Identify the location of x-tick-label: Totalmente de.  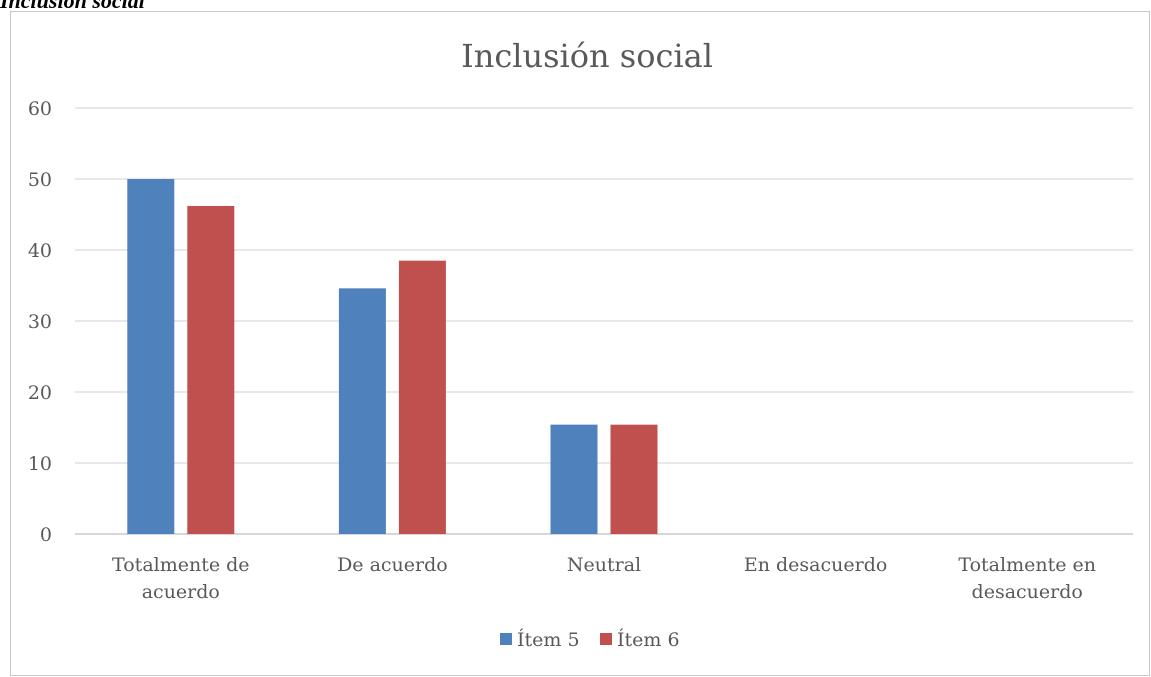
(181, 565).